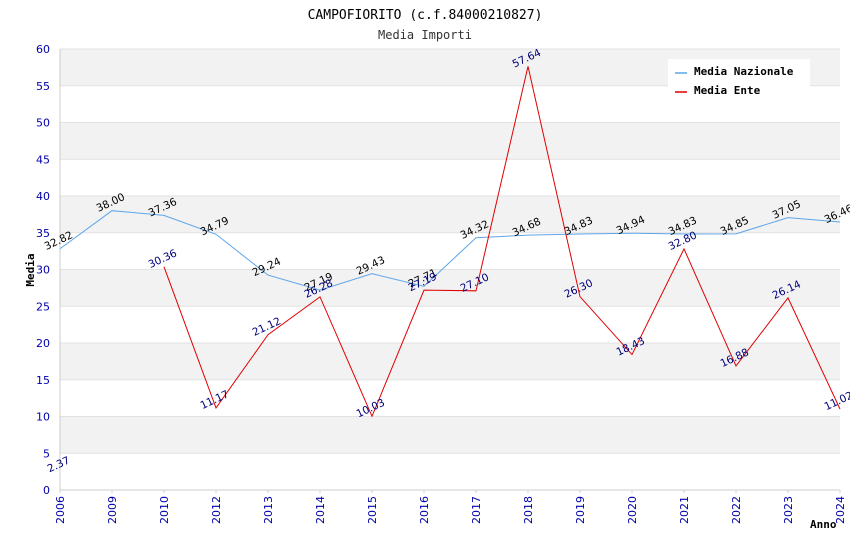 The height and width of the screenshot is (550, 850). I want to click on x-tick-label-2009: 2009, so click(112, 510).